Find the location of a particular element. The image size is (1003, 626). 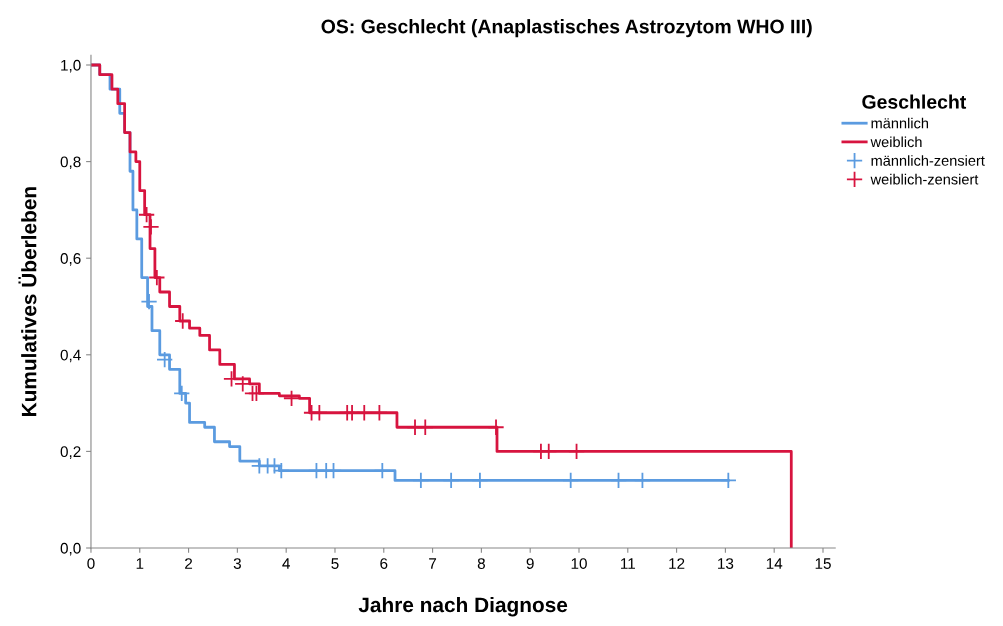

y-tick-label: 0,2 is located at coordinates (70, 452).